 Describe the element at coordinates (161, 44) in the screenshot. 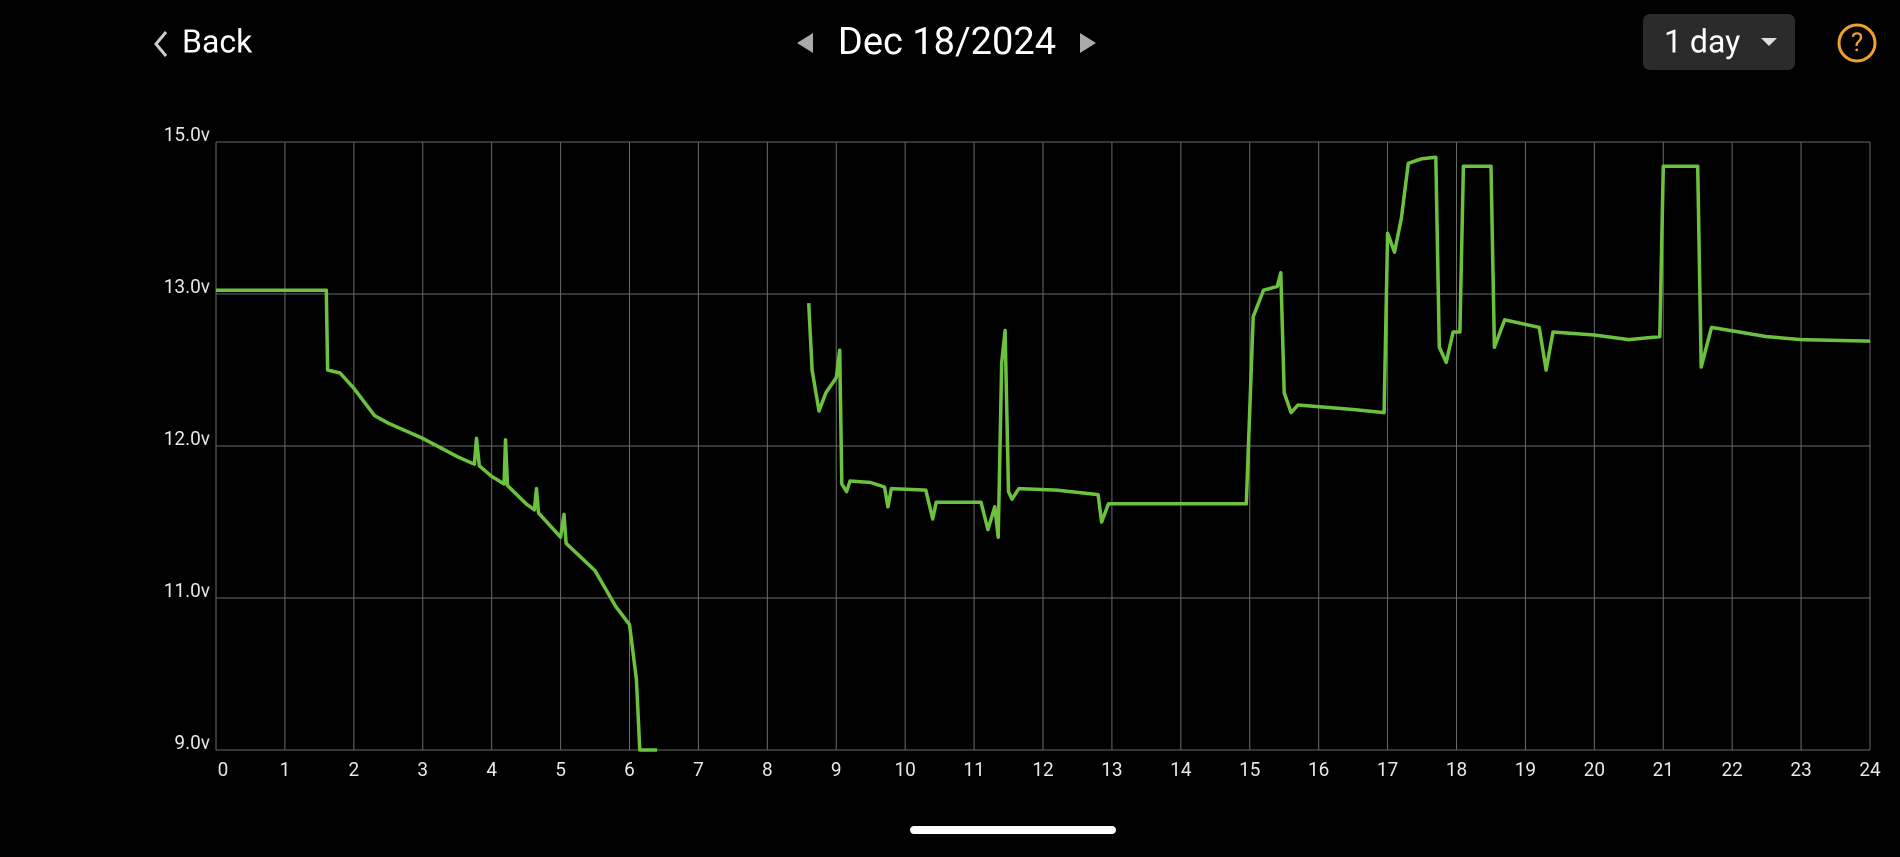

I see `back-icon` at that location.